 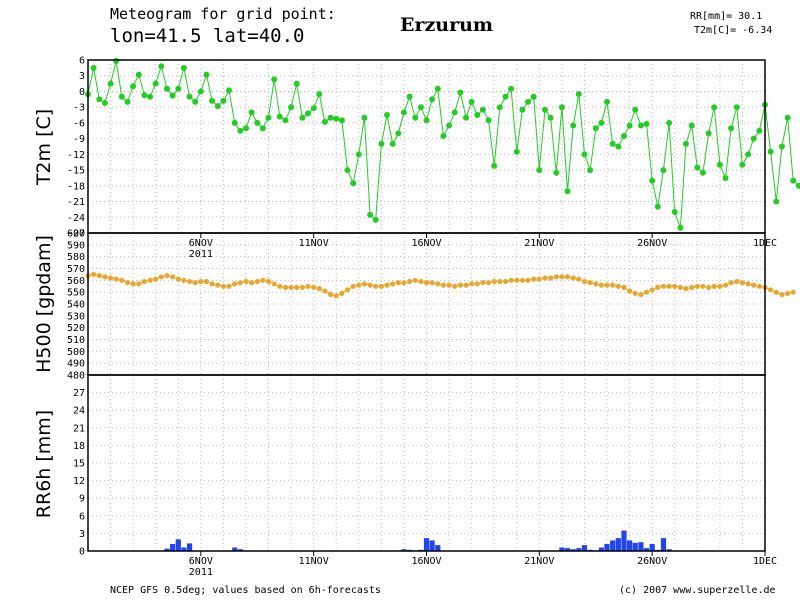 What do you see at coordinates (223, 14) in the screenshot?
I see `header-title-line1: Meteogram for grid point:` at bounding box center [223, 14].